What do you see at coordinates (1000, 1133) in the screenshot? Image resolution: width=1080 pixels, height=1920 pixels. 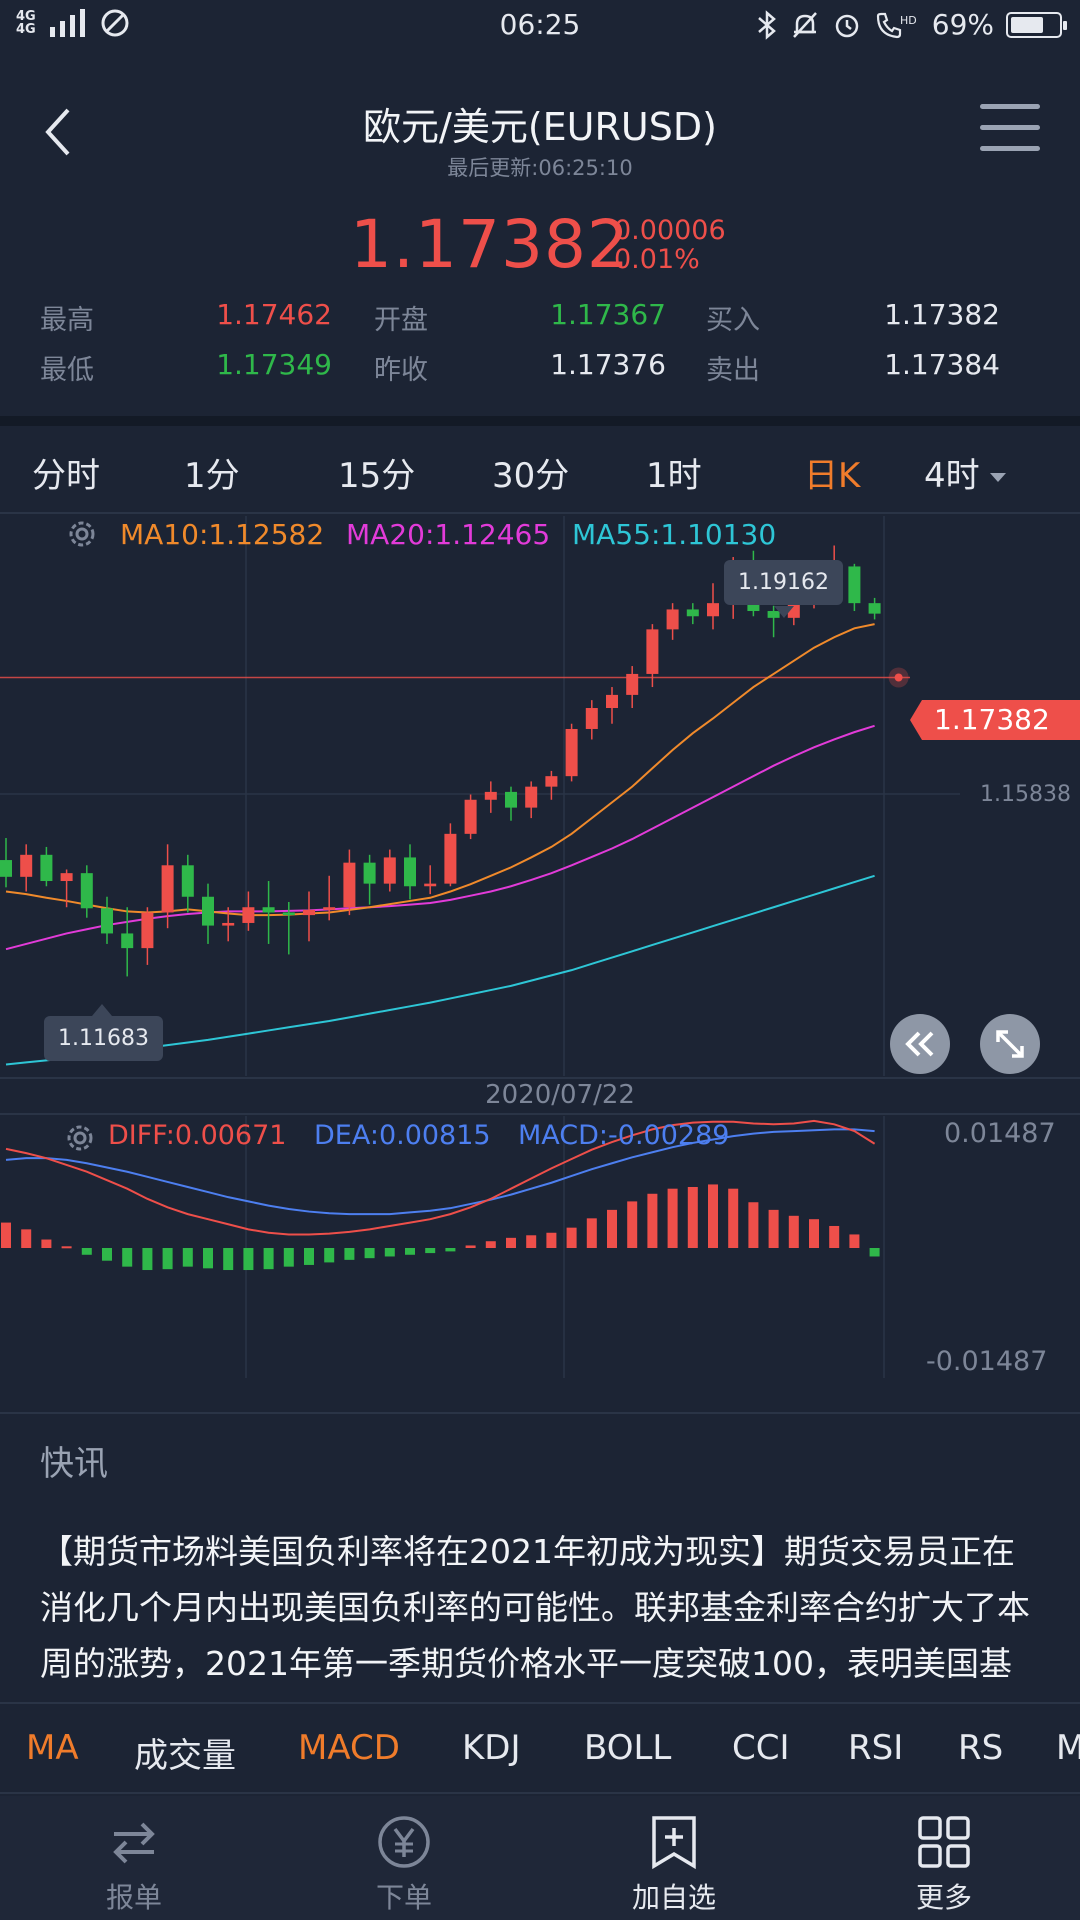 I see `macd-axis-top: 0.01487` at bounding box center [1000, 1133].